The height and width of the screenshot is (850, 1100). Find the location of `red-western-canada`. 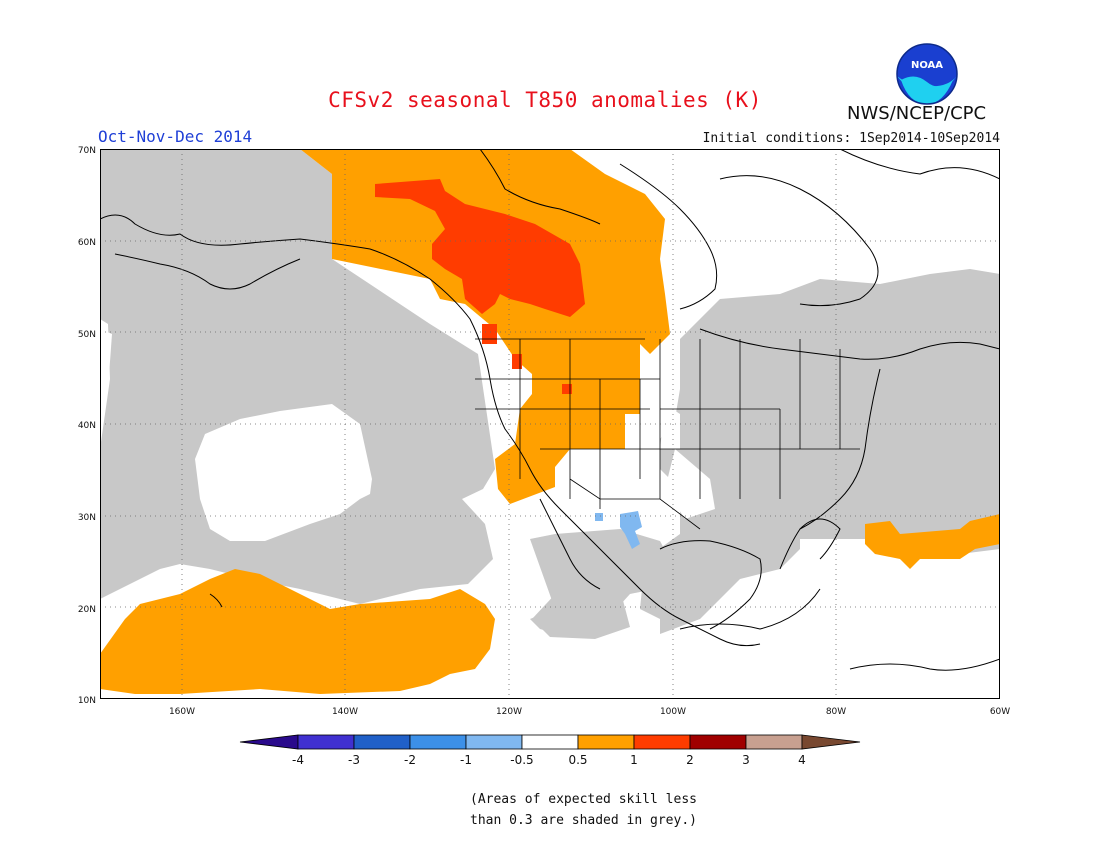

red-western-canada is located at coordinates (480, 248).